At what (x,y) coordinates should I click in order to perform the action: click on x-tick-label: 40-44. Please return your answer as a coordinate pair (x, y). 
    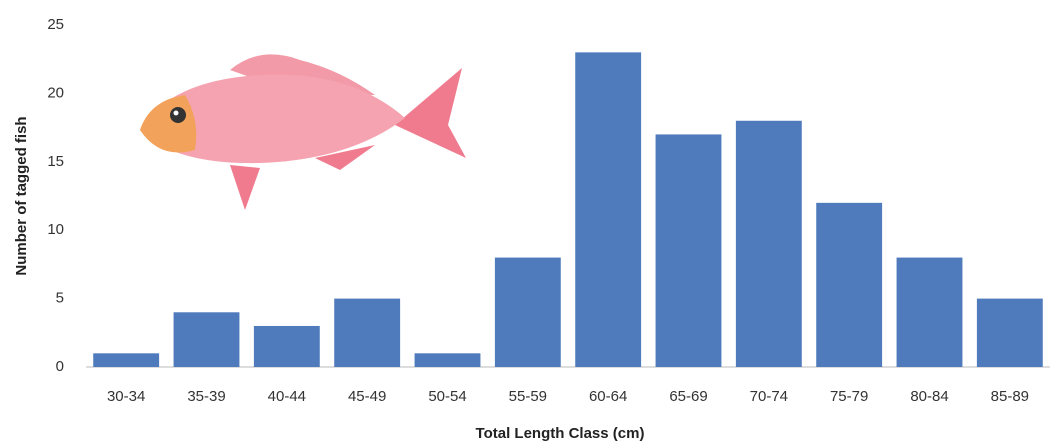
    Looking at the image, I should click on (287, 396).